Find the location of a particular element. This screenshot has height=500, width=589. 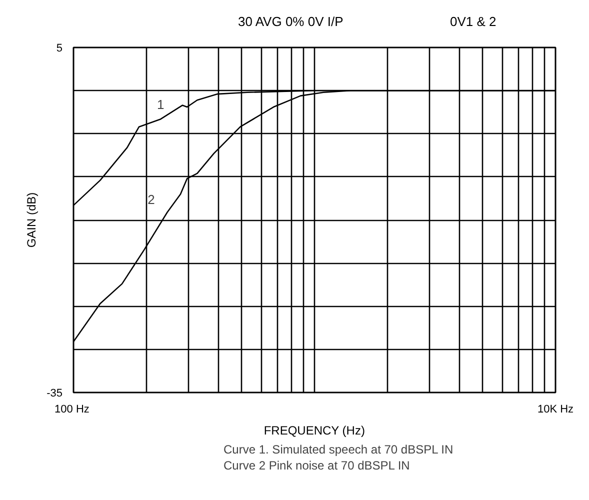

chart-title: 30 AVG 0% 0V I/P is located at coordinates (291, 22).